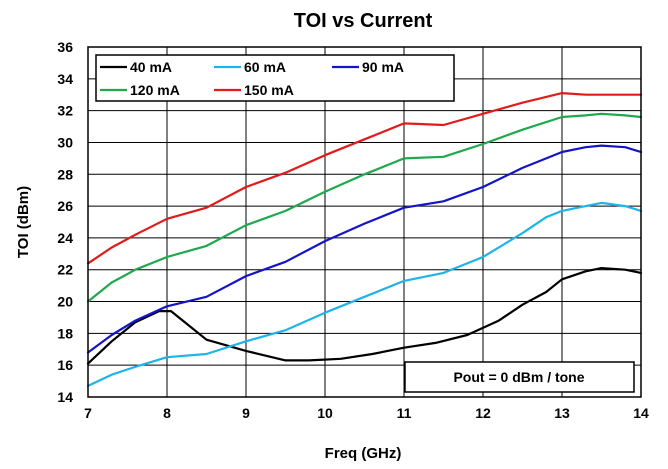 Image resolution: width=668 pixels, height=469 pixels. I want to click on x-tick-label: 8, so click(167, 413).